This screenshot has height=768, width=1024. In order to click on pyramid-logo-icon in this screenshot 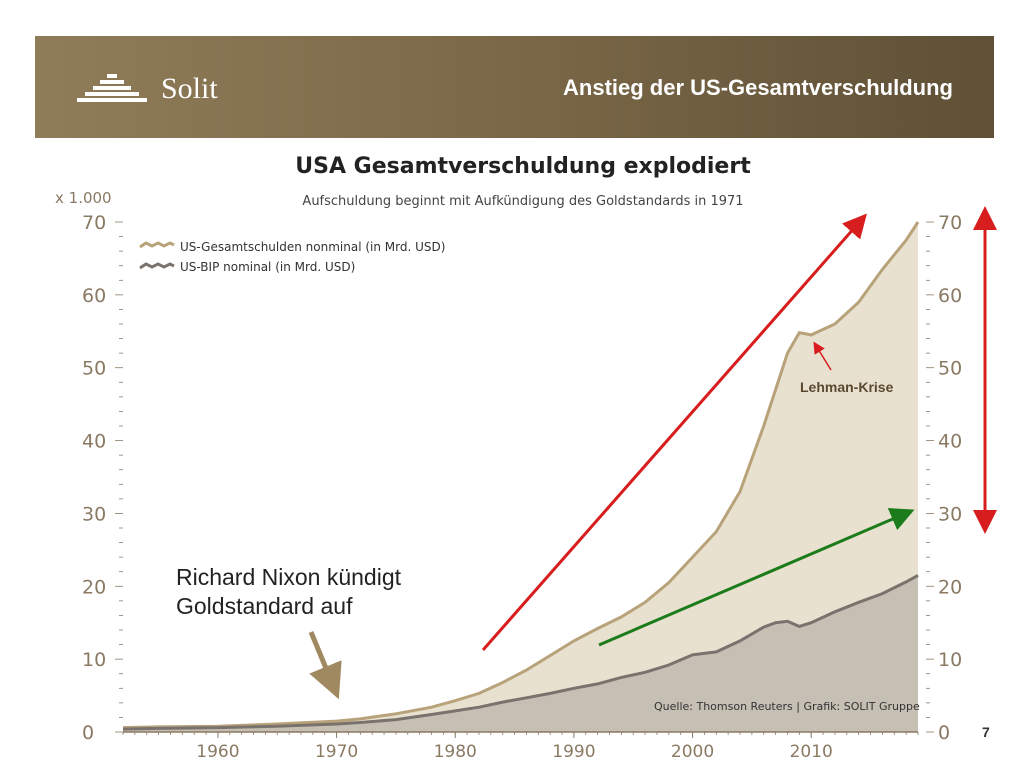, I will do `click(112, 88)`.